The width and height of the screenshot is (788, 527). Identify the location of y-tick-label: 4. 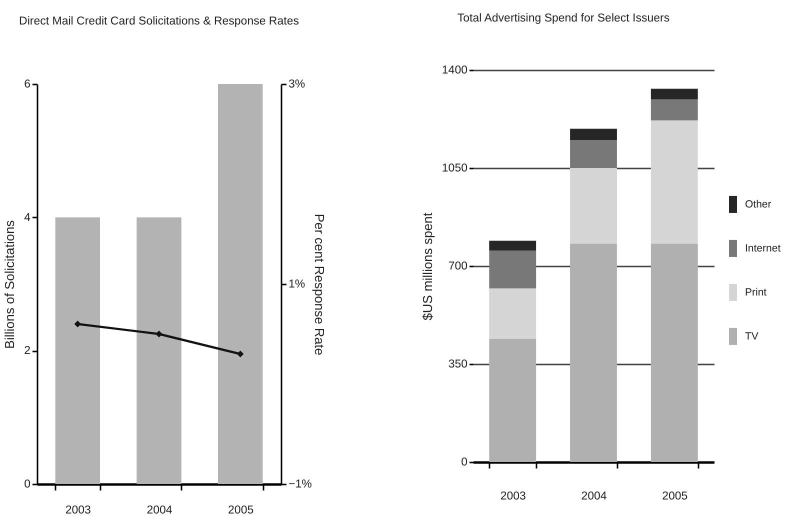
(28, 218).